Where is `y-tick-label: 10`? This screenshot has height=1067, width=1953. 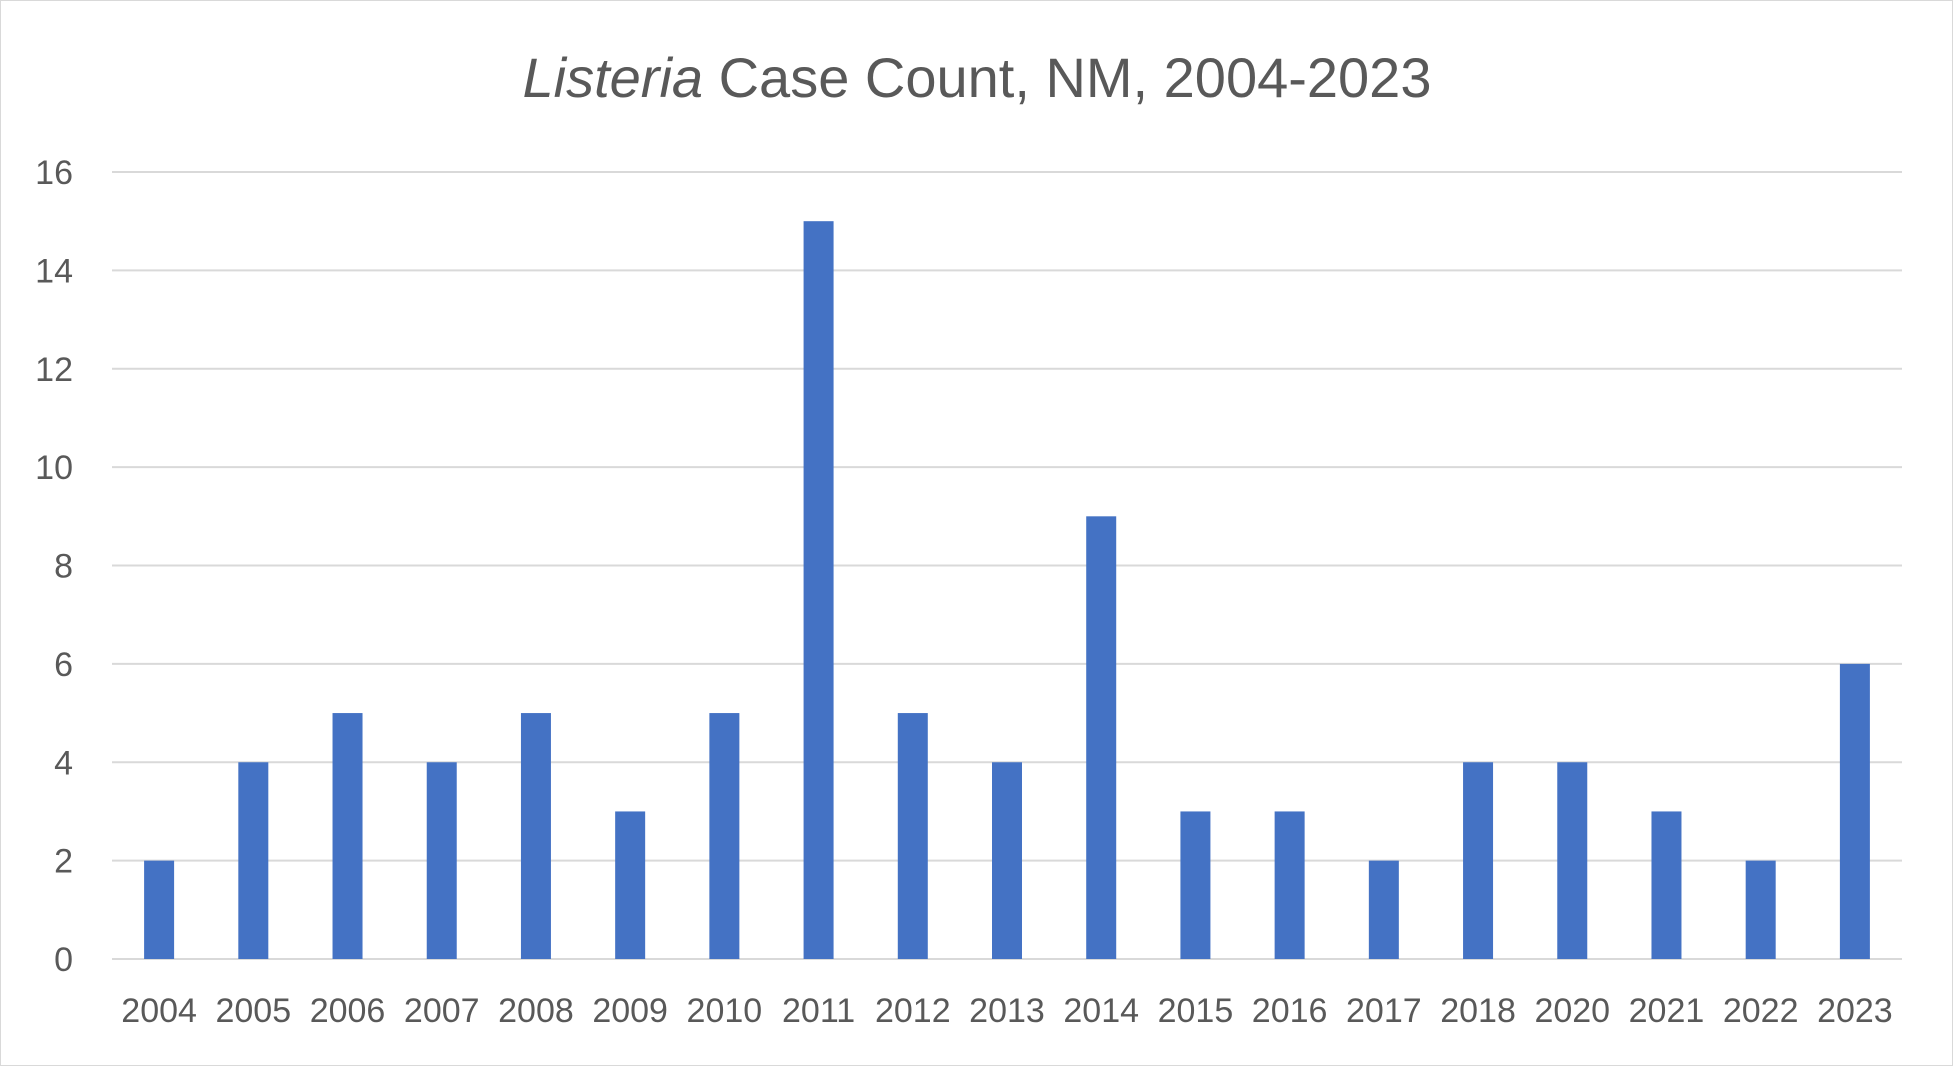
y-tick-label: 10 is located at coordinates (54, 468).